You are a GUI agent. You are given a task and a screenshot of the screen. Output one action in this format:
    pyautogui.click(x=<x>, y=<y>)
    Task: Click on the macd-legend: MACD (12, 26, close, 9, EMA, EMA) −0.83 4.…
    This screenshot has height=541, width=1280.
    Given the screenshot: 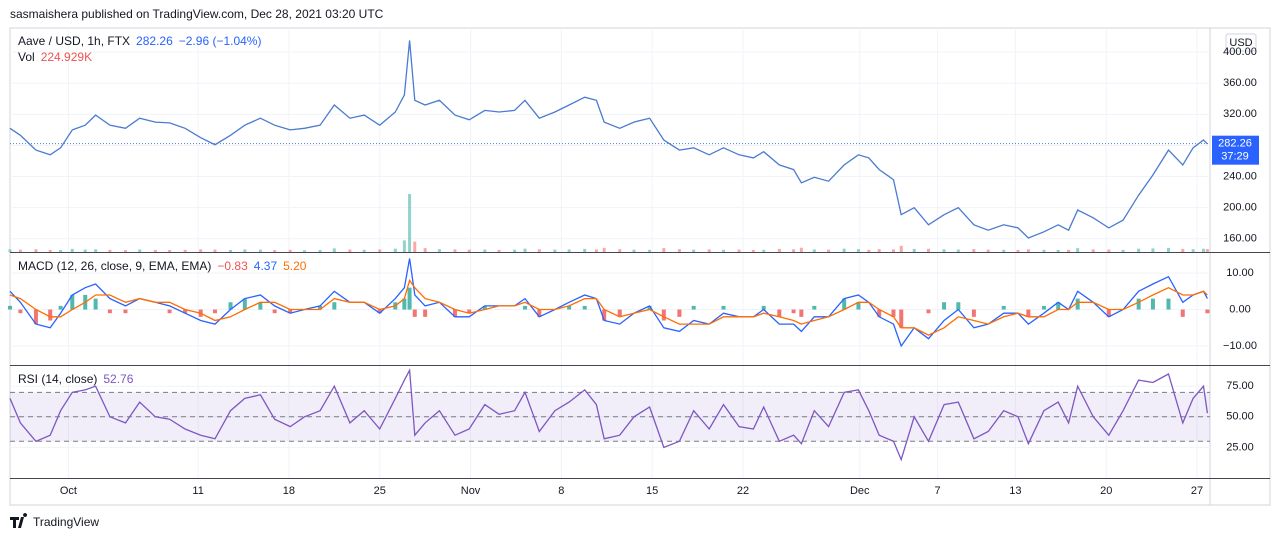 What is the action you would take?
    pyautogui.click(x=162, y=266)
    